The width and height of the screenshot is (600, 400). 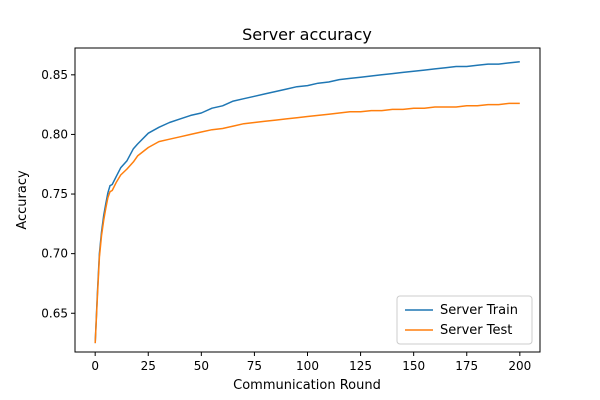 What do you see at coordinates (413, 366) in the screenshot?
I see `x-tick-label: 150` at bounding box center [413, 366].